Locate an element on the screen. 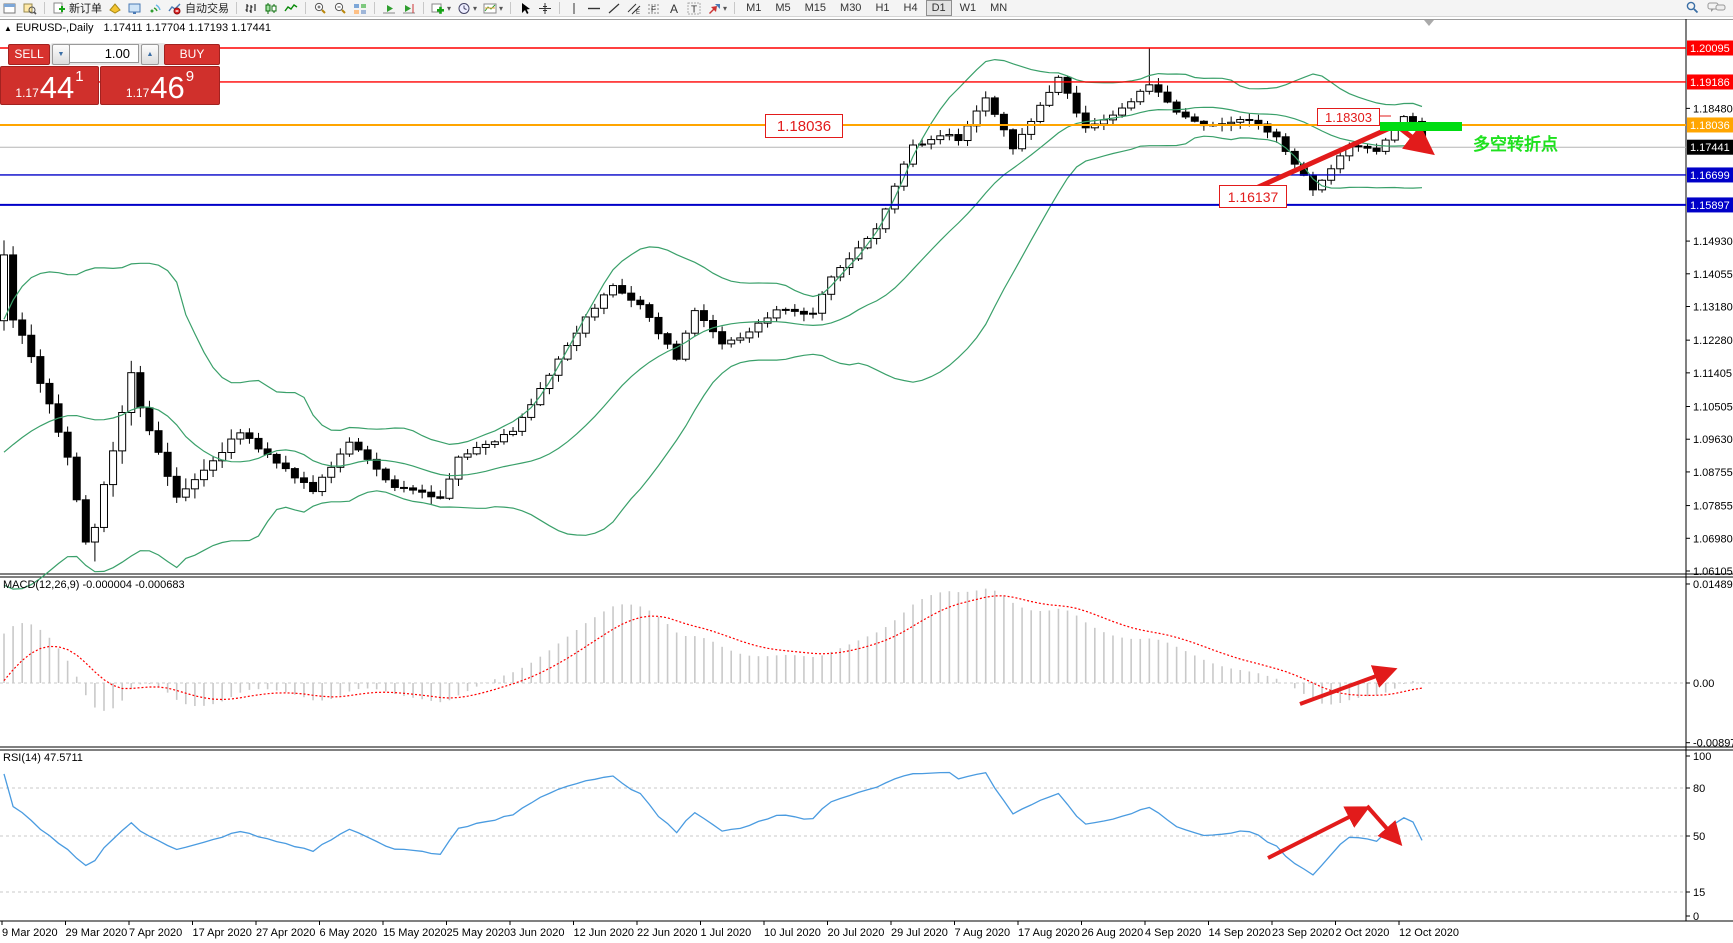  candle-chart-icon is located at coordinates (271, 8).